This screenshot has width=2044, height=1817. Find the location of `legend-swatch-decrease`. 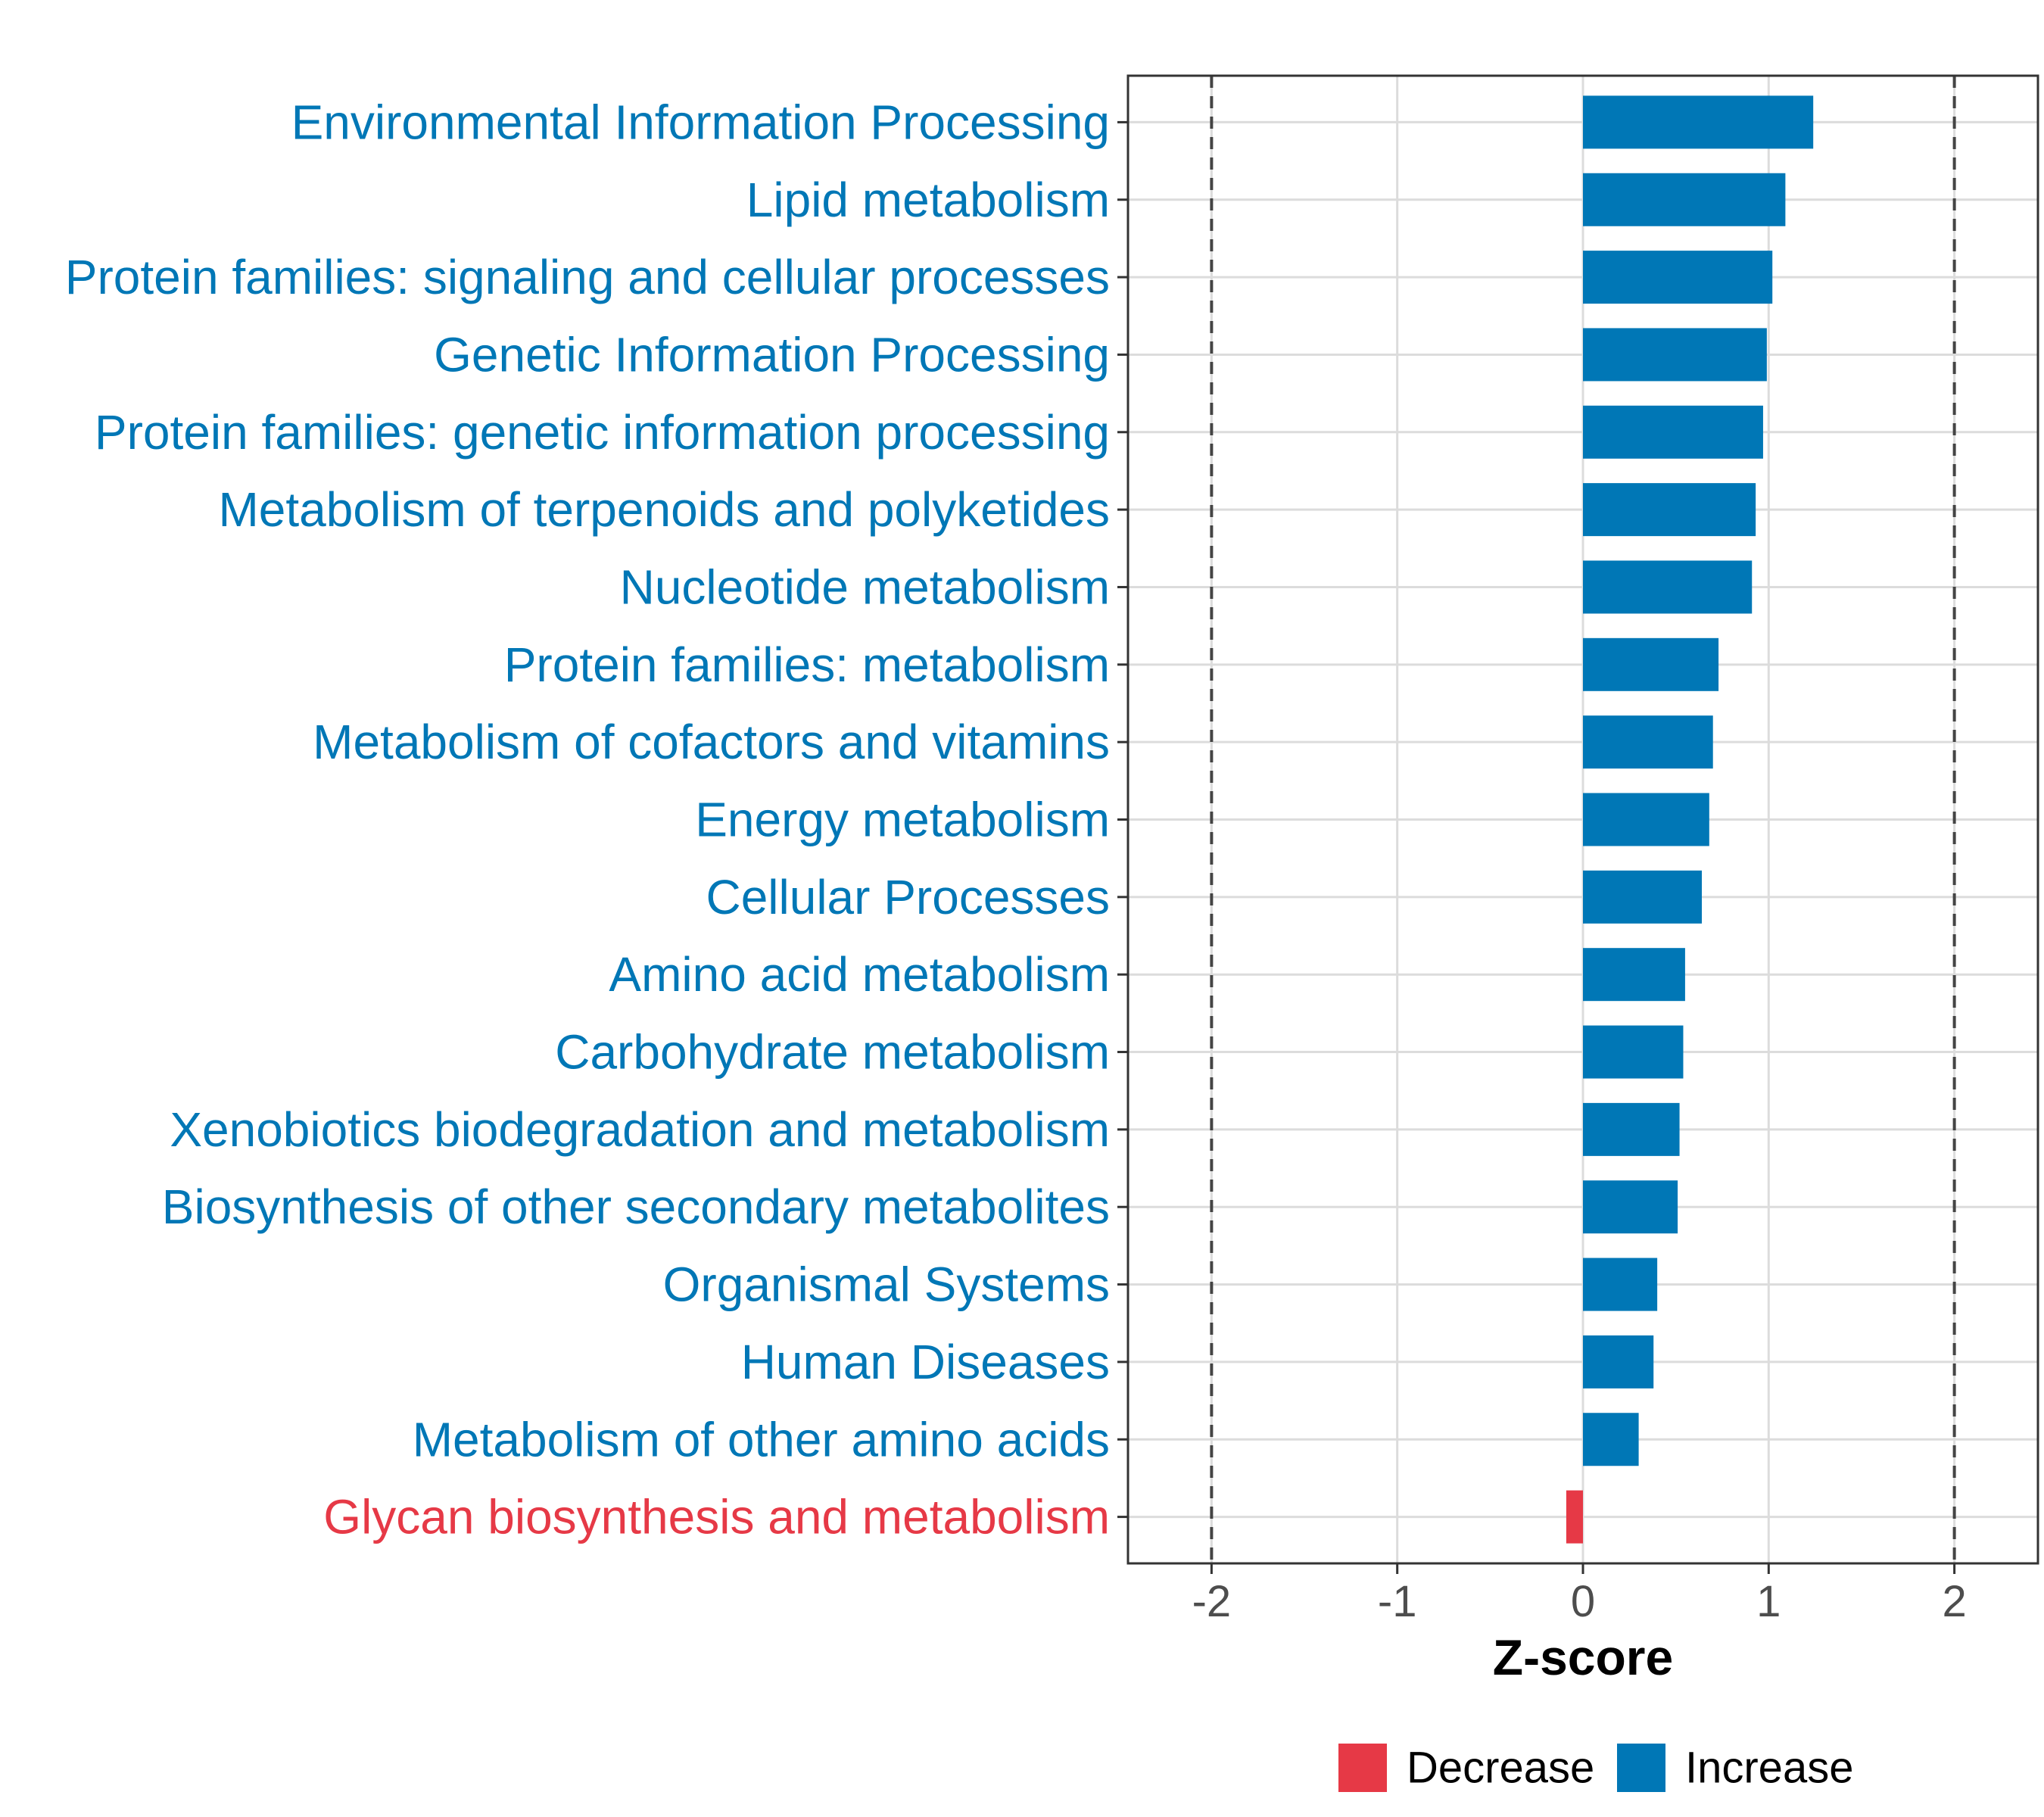

legend-swatch-decrease is located at coordinates (1362, 1768).